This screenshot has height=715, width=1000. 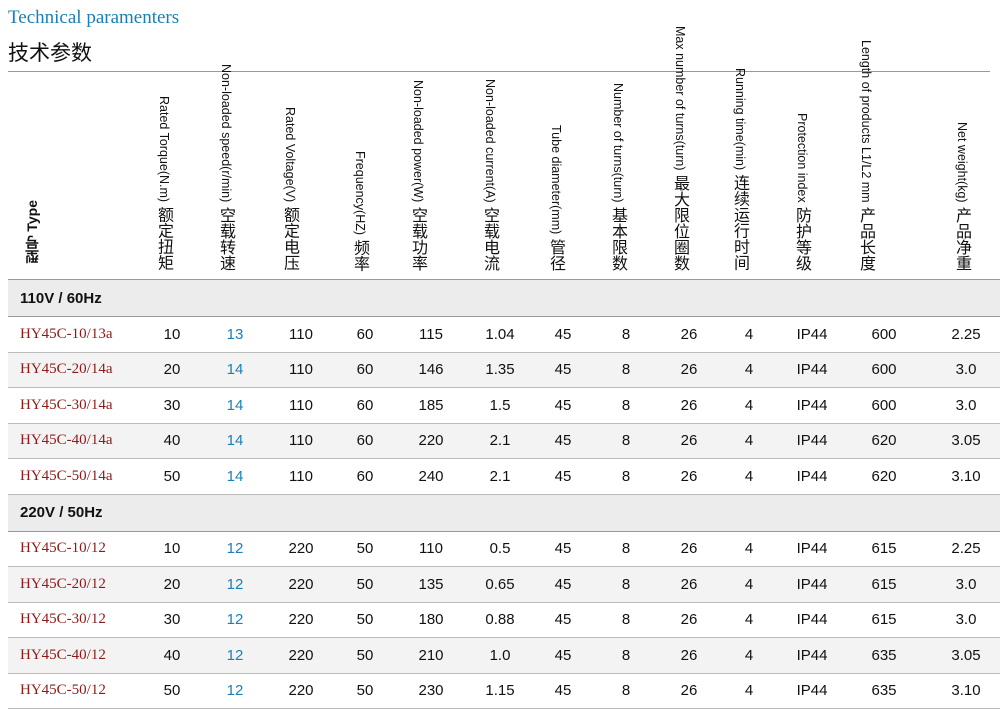 What do you see at coordinates (74, 334) in the screenshot?
I see `cell-model: HY45C-10/13a` at bounding box center [74, 334].